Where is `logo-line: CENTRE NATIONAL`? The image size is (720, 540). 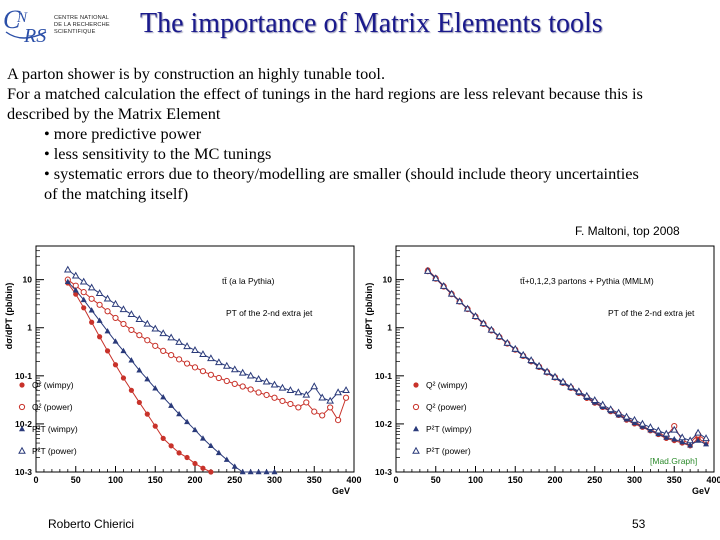 logo-line: CENTRE NATIONAL is located at coordinates (82, 18).